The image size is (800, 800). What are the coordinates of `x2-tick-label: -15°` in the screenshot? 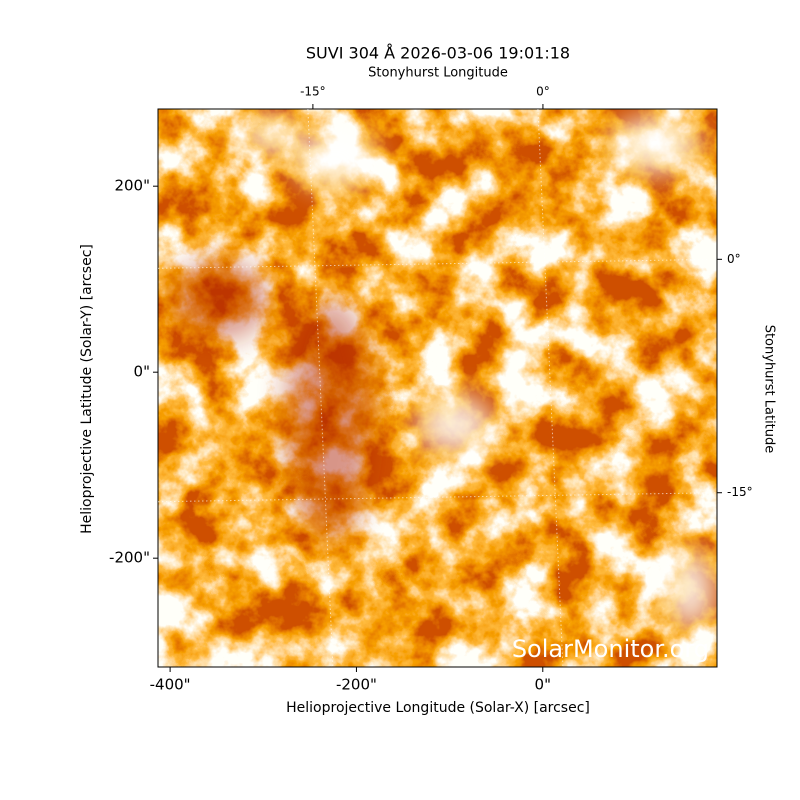 It's located at (313, 92).